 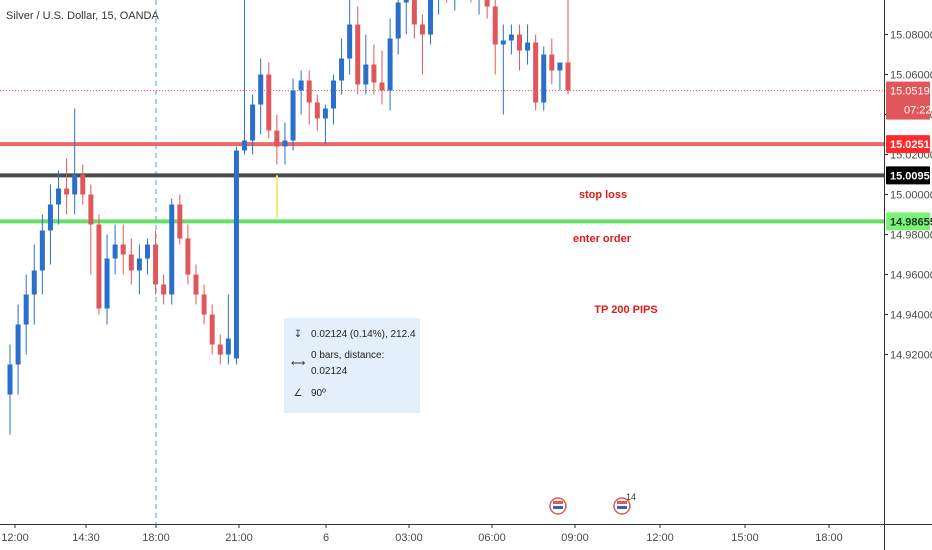 What do you see at coordinates (911, 236) in the screenshot?
I see `price-tick-label: 14.98000` at bounding box center [911, 236].